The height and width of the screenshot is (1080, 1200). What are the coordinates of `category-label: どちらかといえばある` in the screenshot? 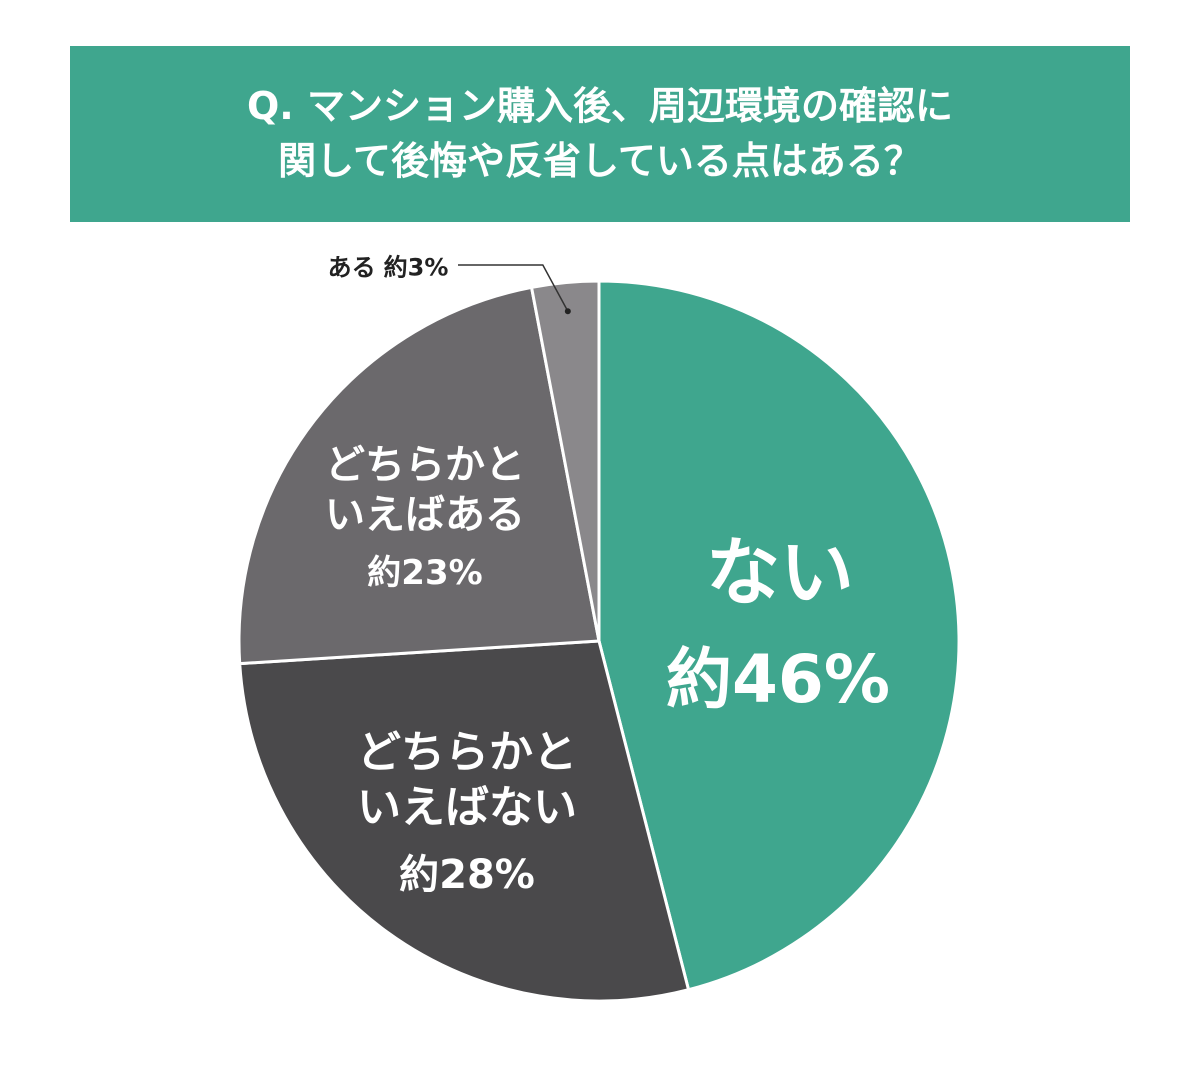 It's located at (425, 490).